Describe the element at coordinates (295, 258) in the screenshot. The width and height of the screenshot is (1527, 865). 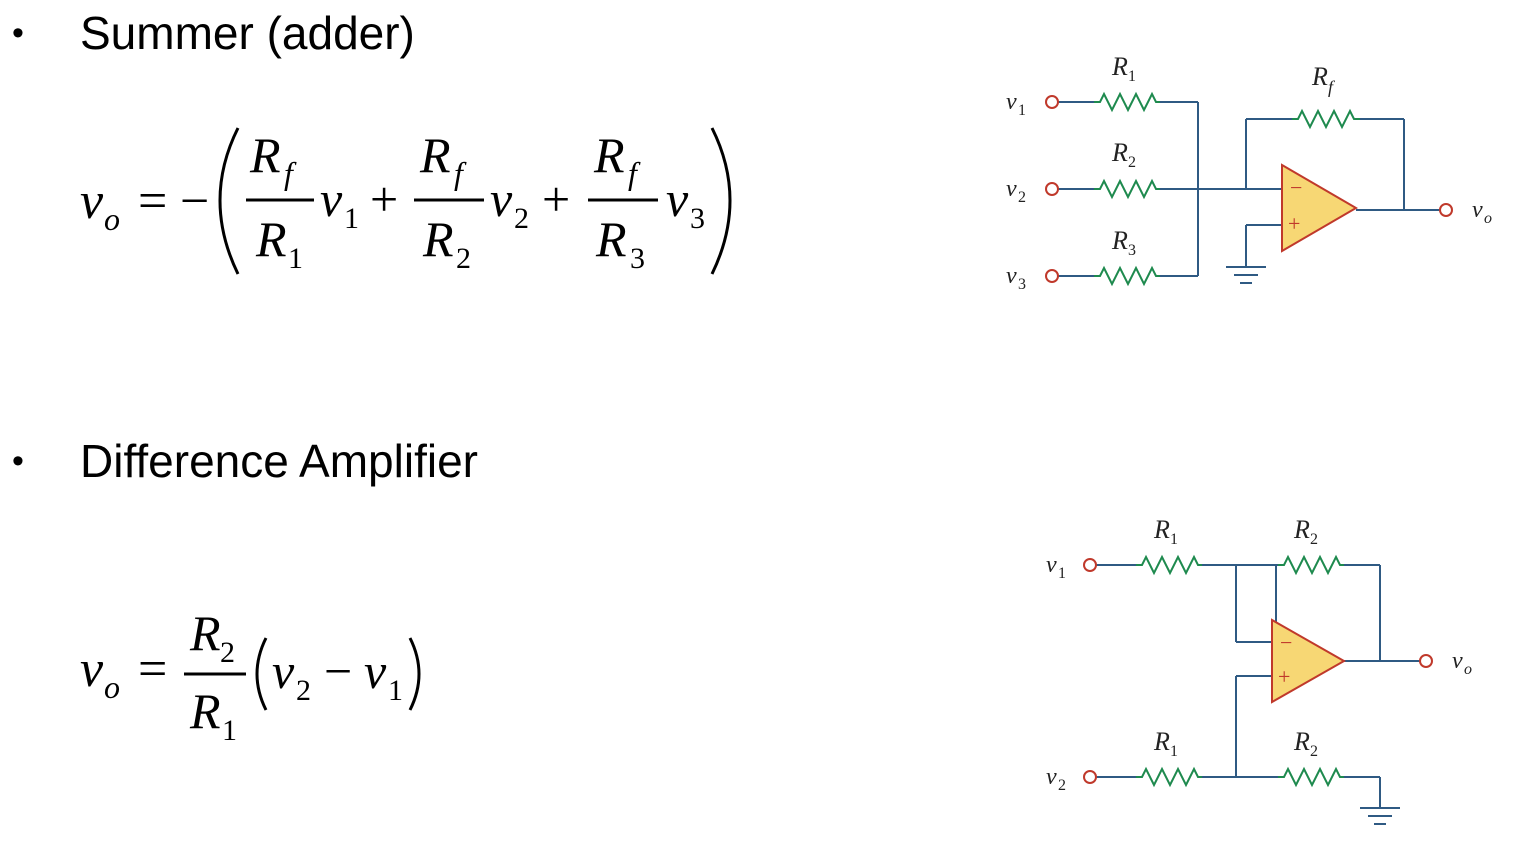
I see `summer-eq-t1-den-sub: 1` at that location.